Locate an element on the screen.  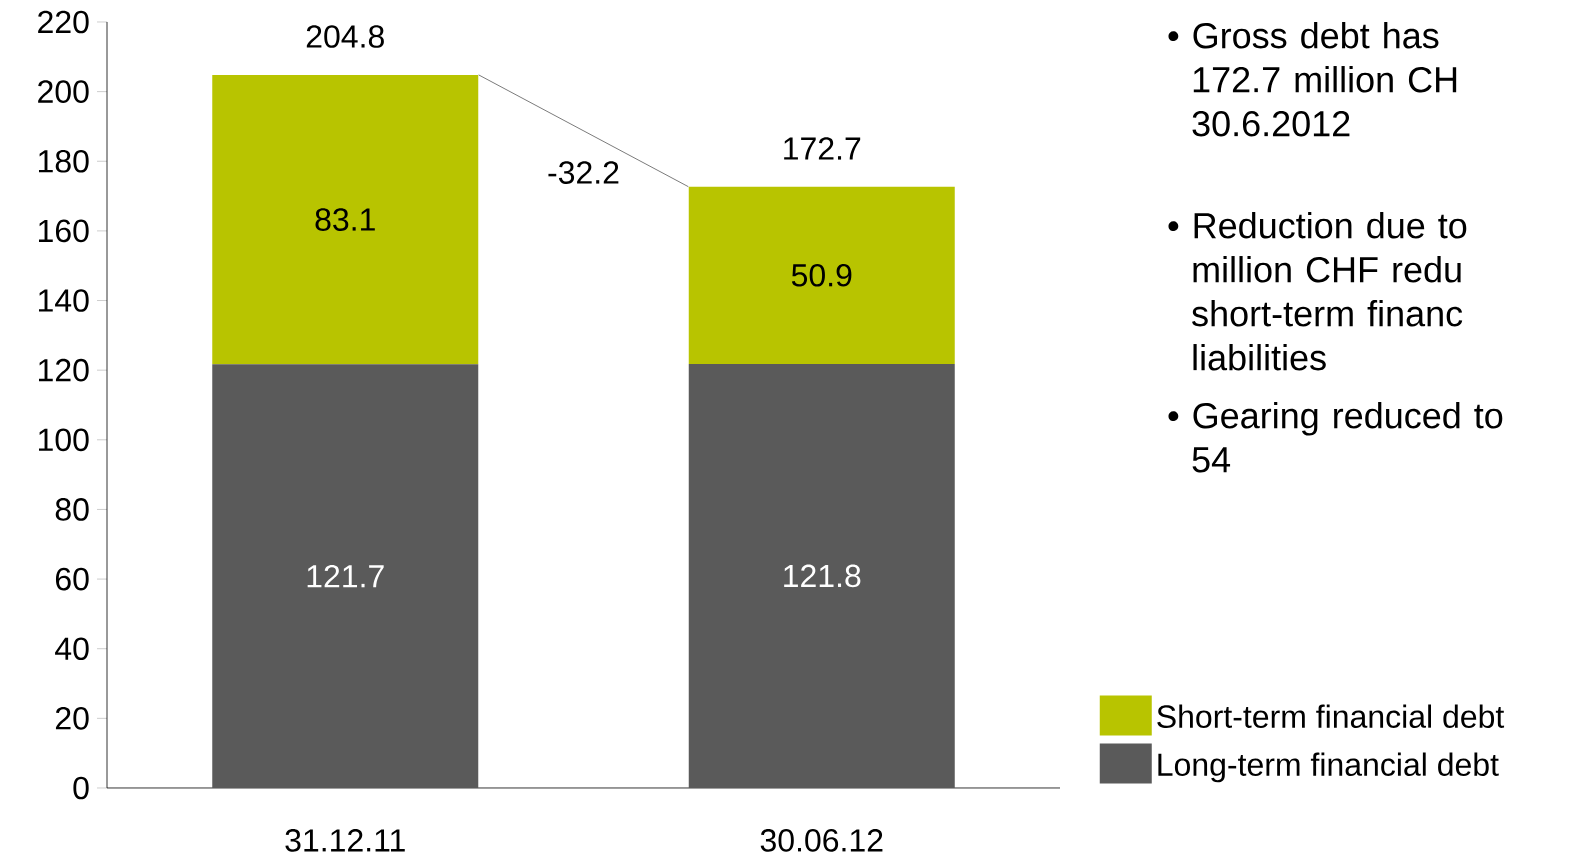
y-tick-label: 160 is located at coordinates (64, 231).